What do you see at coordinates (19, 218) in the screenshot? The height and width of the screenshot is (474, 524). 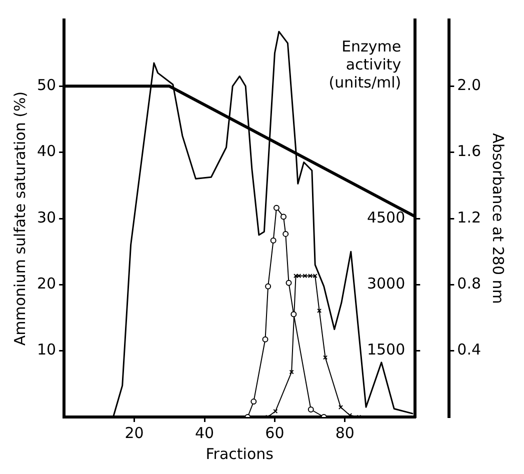 I see `y-axis-title: Ammonium sulfate saturation (%)` at bounding box center [19, 218].